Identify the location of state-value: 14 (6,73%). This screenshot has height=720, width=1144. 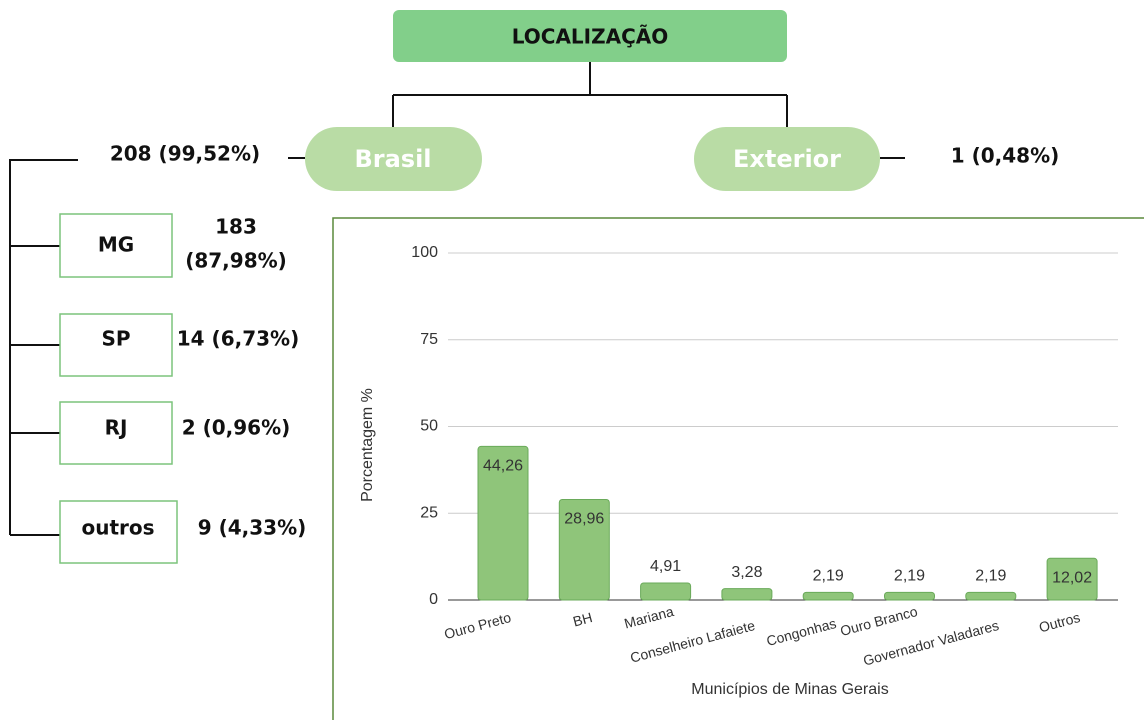
(238, 339).